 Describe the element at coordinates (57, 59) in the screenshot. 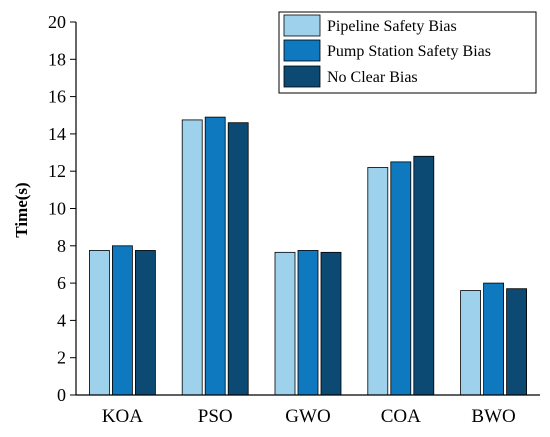

I see `y-tick-label: 18` at that location.